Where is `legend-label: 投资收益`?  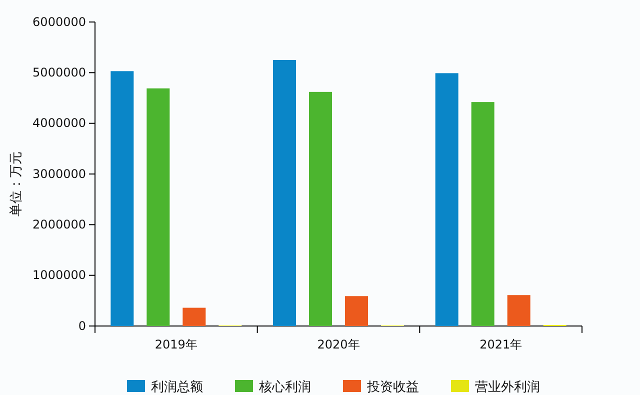 legend-label: 投资收益 is located at coordinates (392, 387).